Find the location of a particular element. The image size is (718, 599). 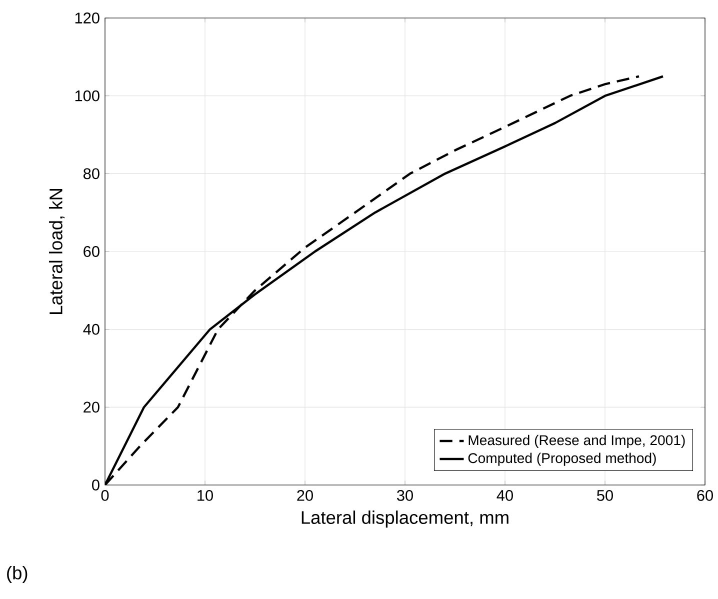

x-axis-title: Lateral displacement, mm is located at coordinates (405, 519).